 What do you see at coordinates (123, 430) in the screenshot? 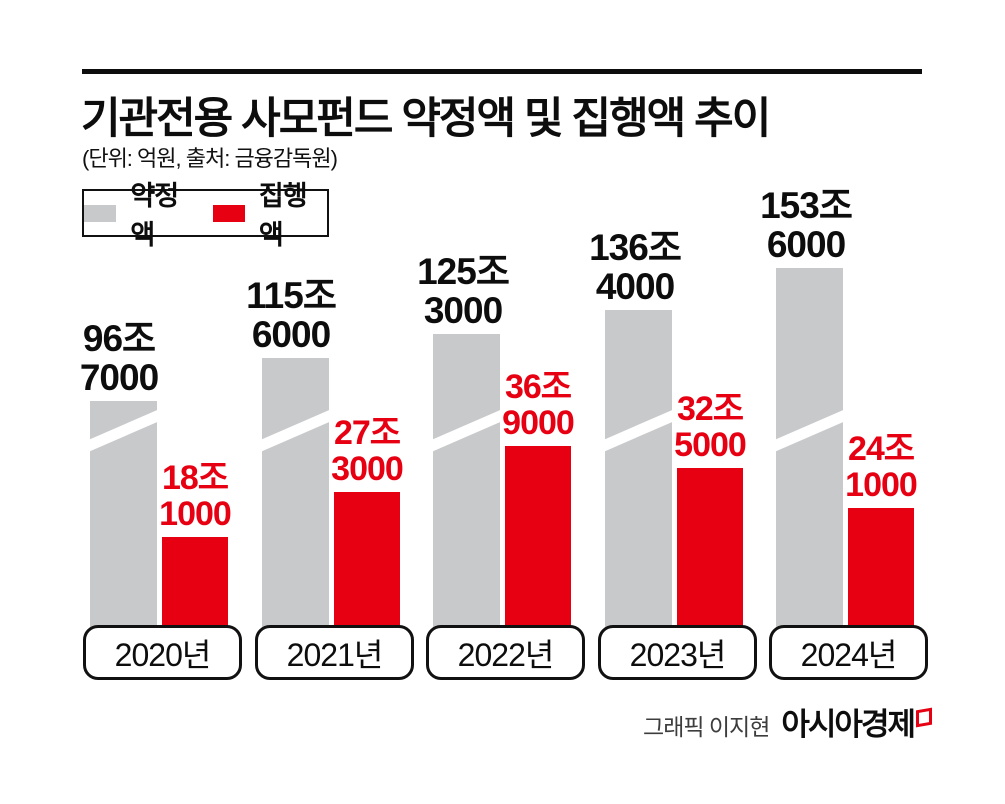
I see `axis-break-mark` at bounding box center [123, 430].